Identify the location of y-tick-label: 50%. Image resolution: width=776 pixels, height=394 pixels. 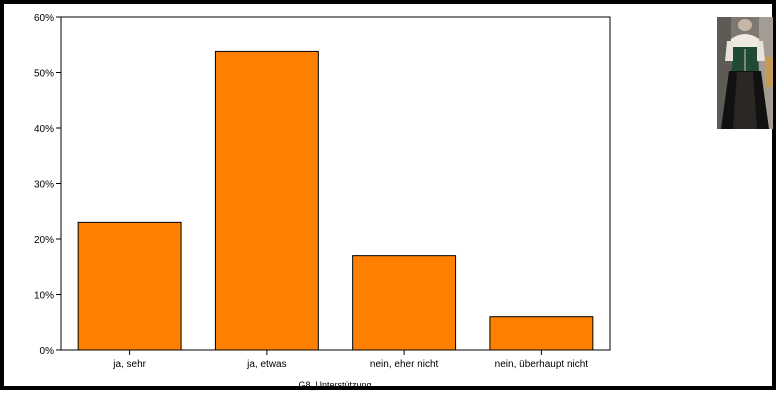
(44, 74).